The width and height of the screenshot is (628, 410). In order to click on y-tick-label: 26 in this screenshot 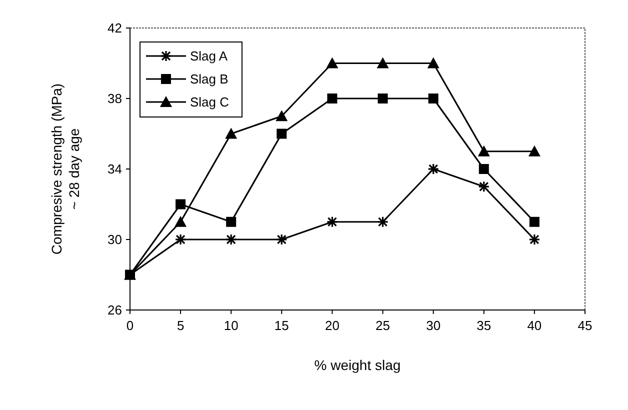, I will do `click(115, 310)`.